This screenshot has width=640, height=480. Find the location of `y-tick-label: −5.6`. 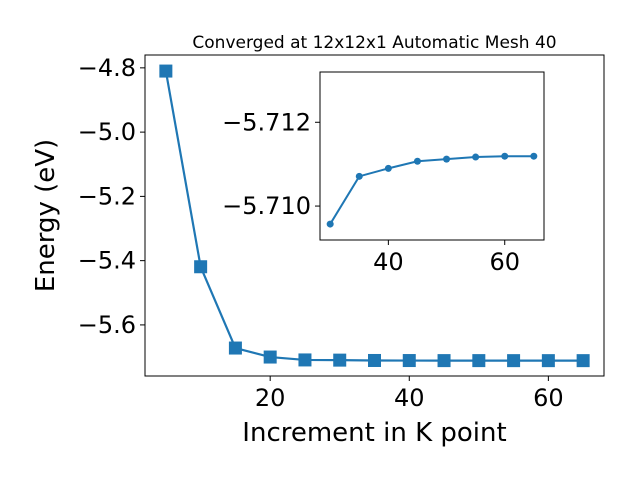

y-tick-label: −5.6 is located at coordinates (107, 325).